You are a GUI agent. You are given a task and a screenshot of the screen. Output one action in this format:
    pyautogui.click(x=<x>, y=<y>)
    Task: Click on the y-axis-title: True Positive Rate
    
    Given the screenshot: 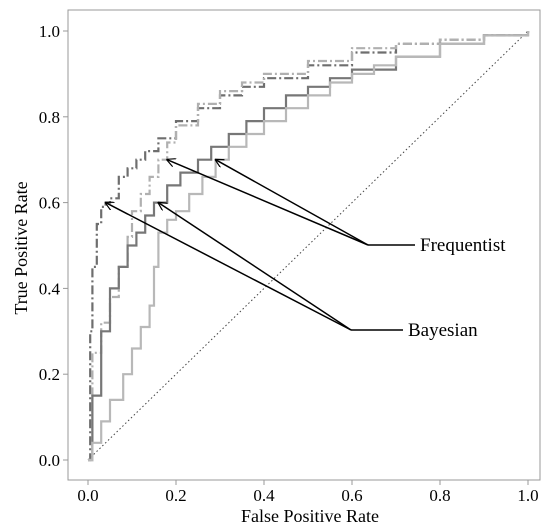 What is the action you would take?
    pyautogui.click(x=21, y=247)
    